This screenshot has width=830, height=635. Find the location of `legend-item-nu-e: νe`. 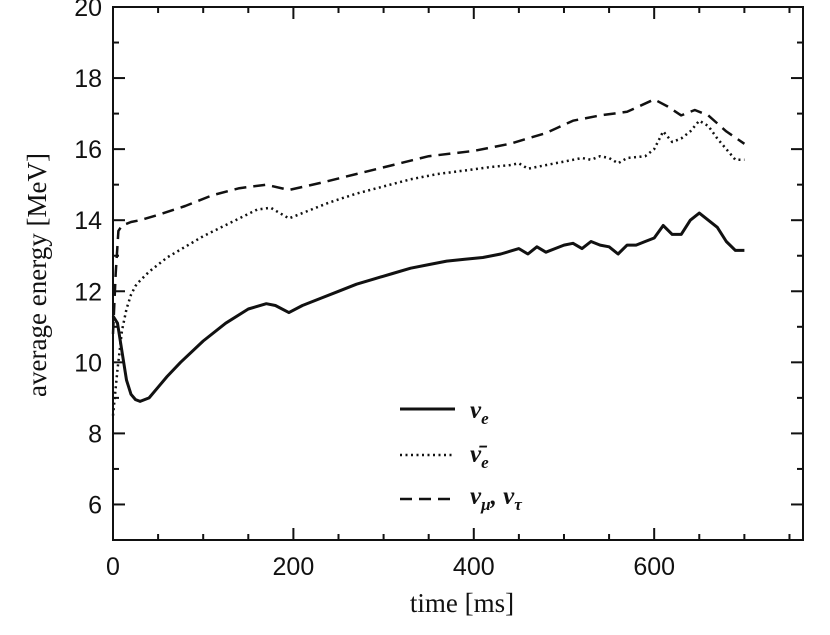

legend-item-nu-e: νe is located at coordinates (444, 412).